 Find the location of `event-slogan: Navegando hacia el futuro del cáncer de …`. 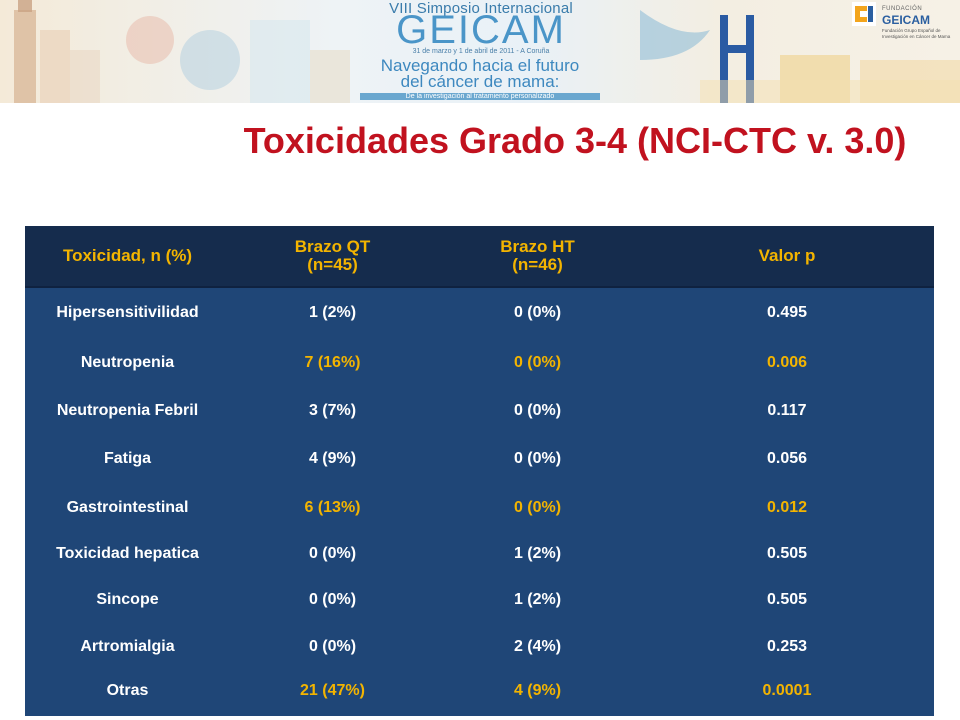

event-slogan: Navegando hacia el futuro del cáncer de … is located at coordinates (480, 73).